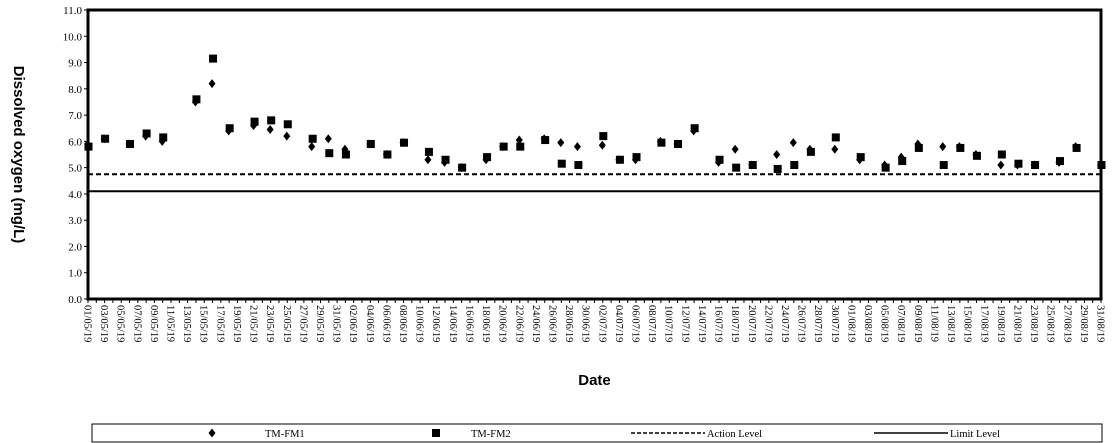  I want to click on x-tick-label: 10/06/19, so click(419, 323).